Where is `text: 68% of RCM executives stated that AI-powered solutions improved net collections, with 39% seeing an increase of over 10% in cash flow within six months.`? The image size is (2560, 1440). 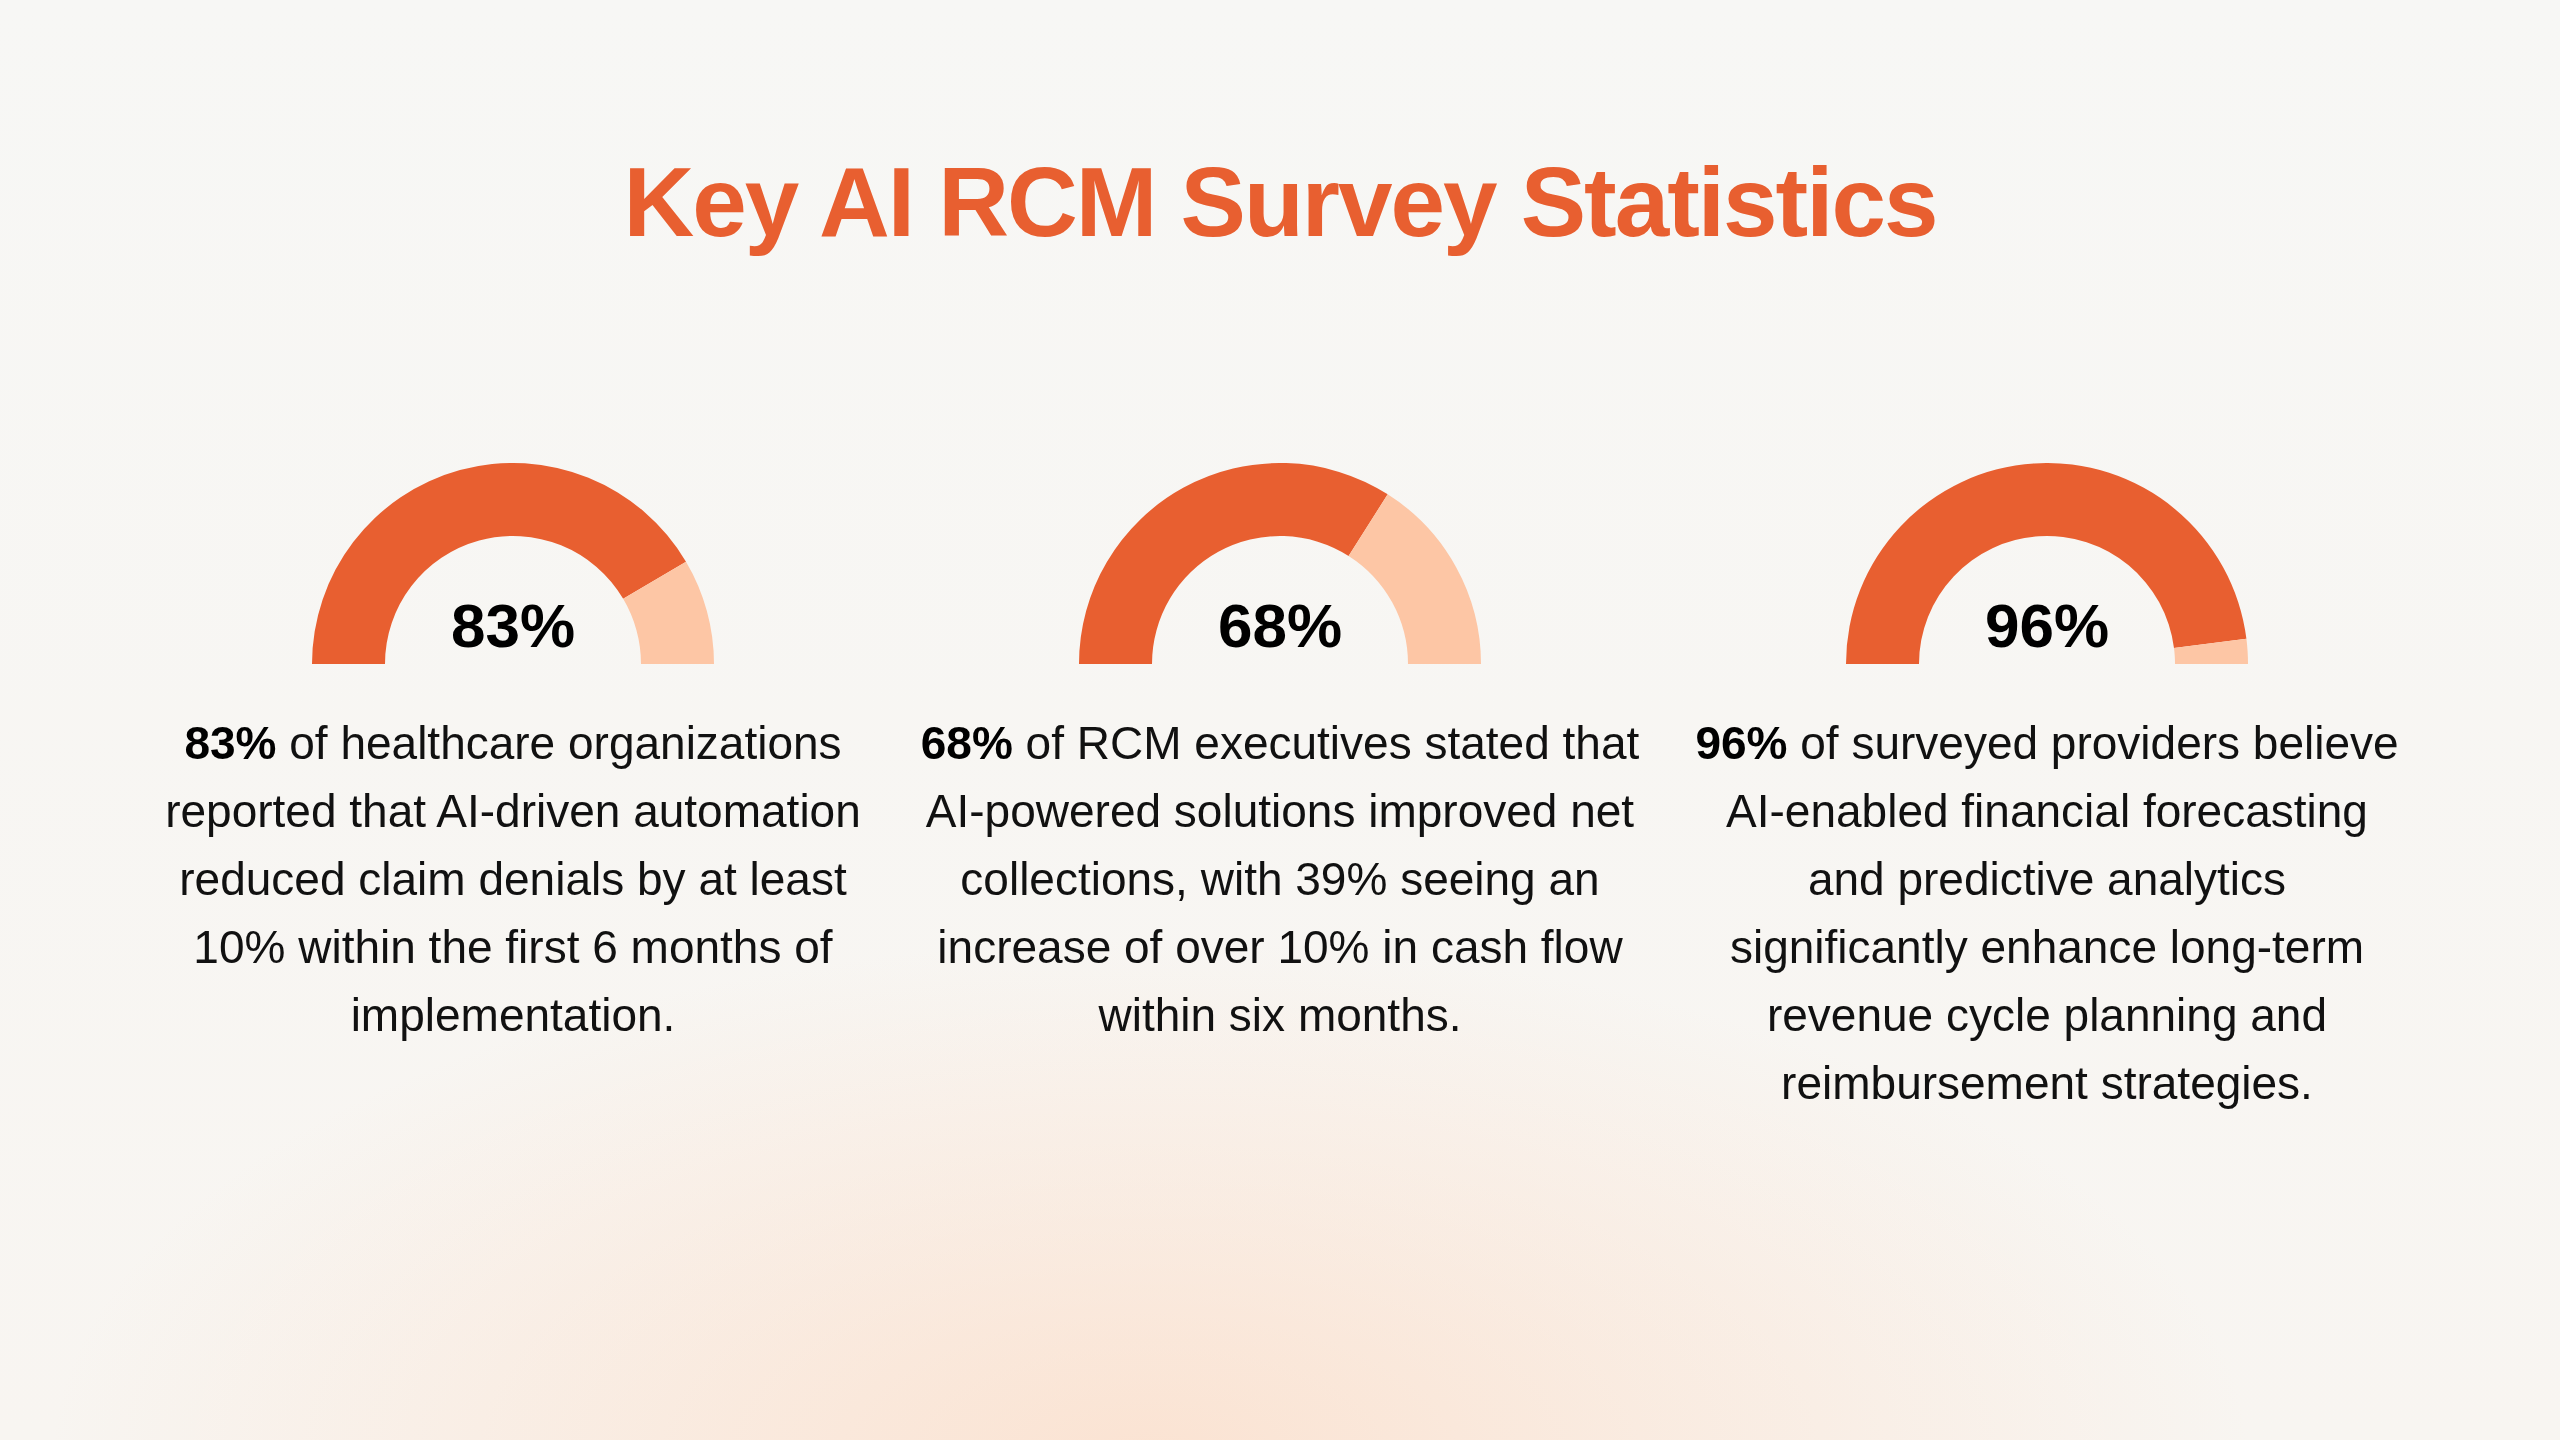
text: 68% of RCM executives stated that AI-powered solutions improved net collections, with 39% seeing an increase of over 10% in cash flow within six months. is located at coordinates (1280, 879).